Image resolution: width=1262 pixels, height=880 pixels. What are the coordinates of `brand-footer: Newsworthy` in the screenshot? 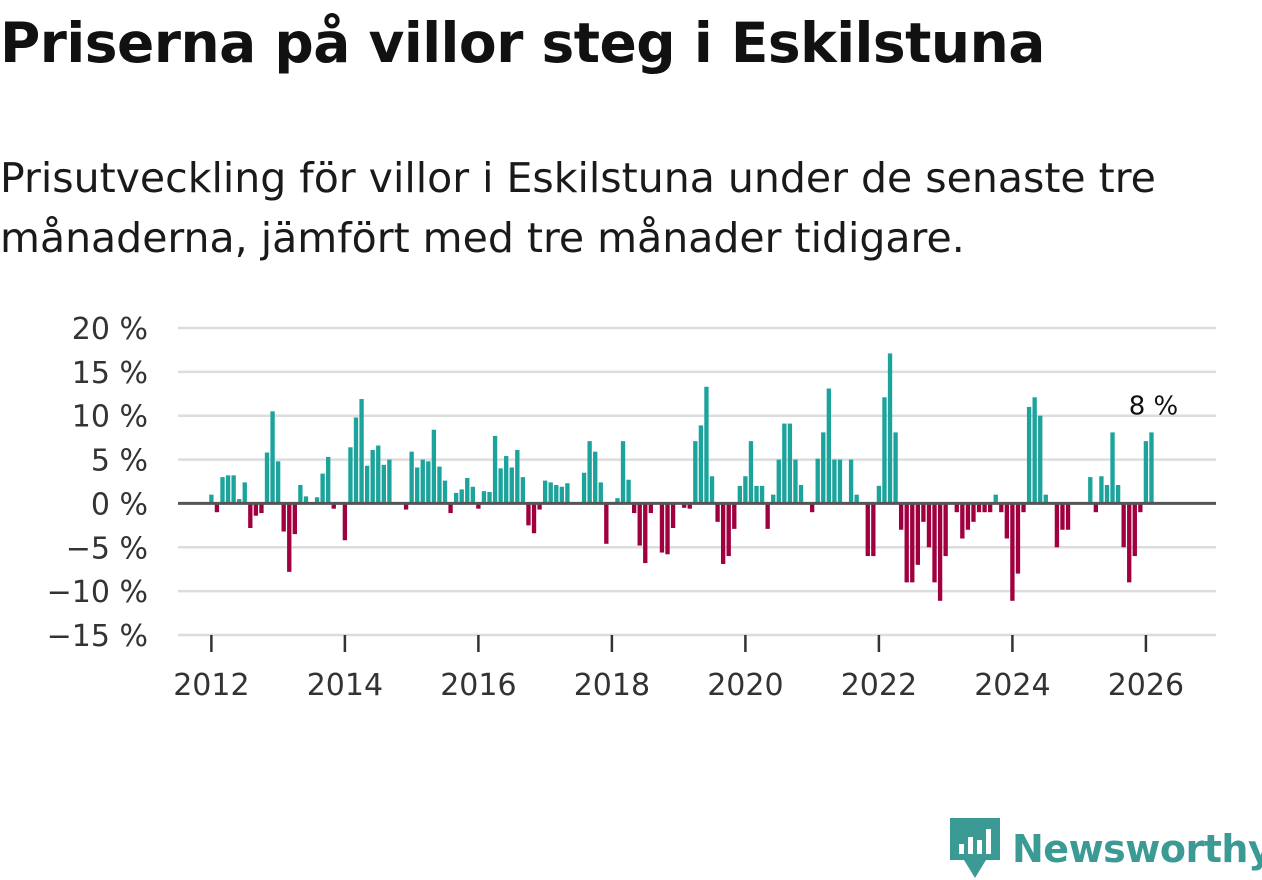 It's located at (1106, 849).